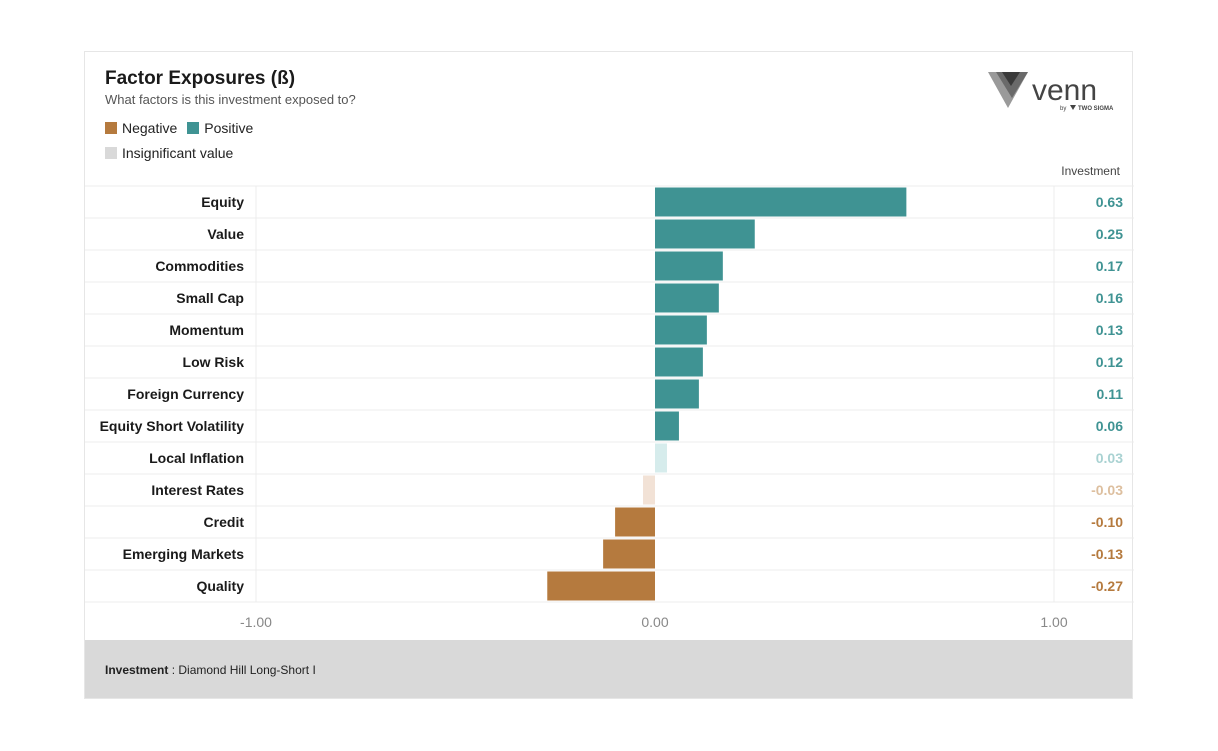  Describe the element at coordinates (185, 394) in the screenshot. I see `category-label-foreign-currency: Foreign Currency` at that location.